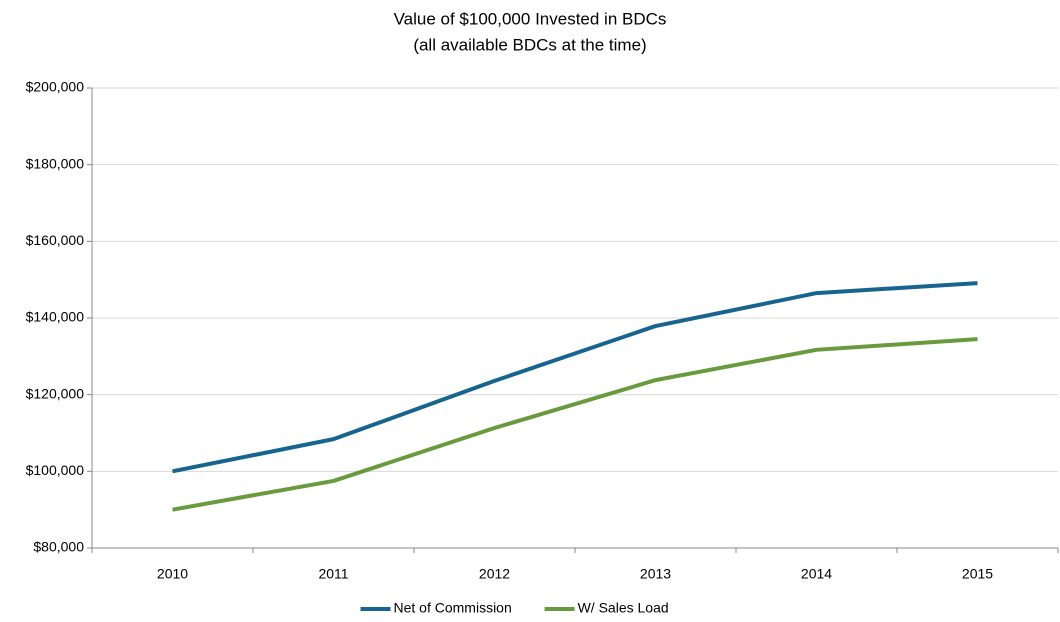 The height and width of the screenshot is (622, 1060). Describe the element at coordinates (55, 87) in the screenshot. I see `y-tick-label: $200,000` at that location.